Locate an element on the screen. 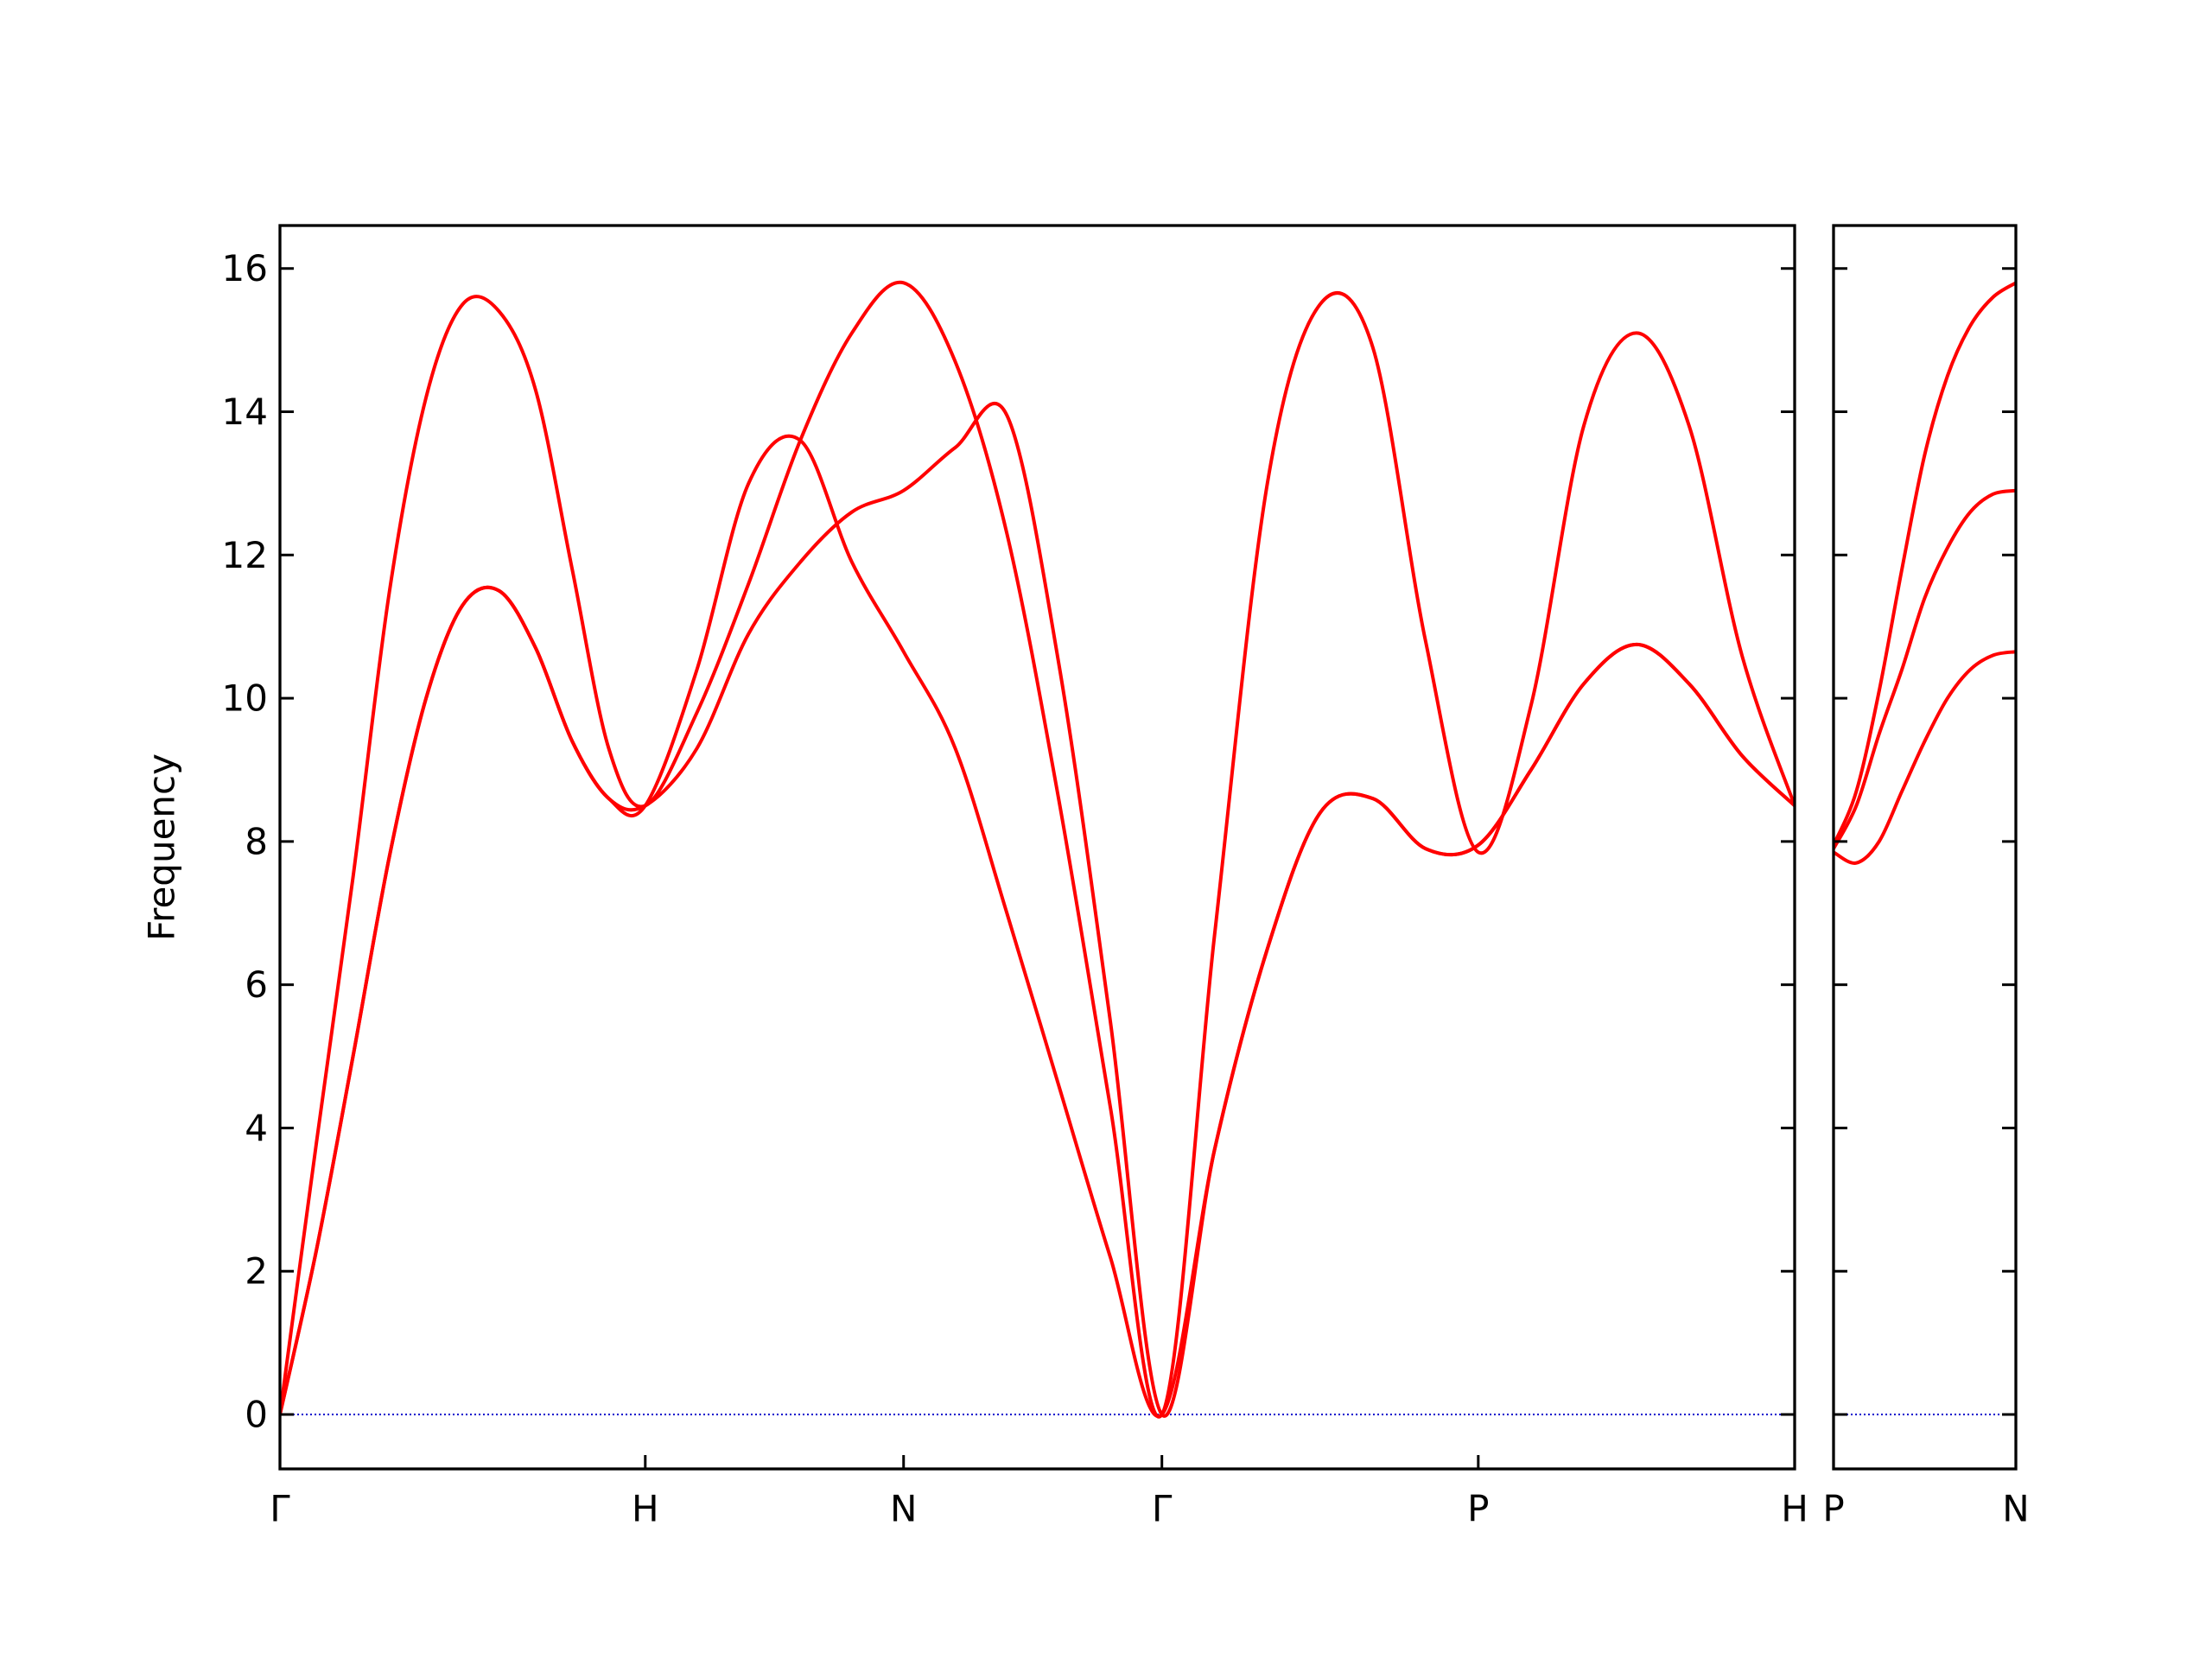  axes-frame is located at coordinates (1925, 847).